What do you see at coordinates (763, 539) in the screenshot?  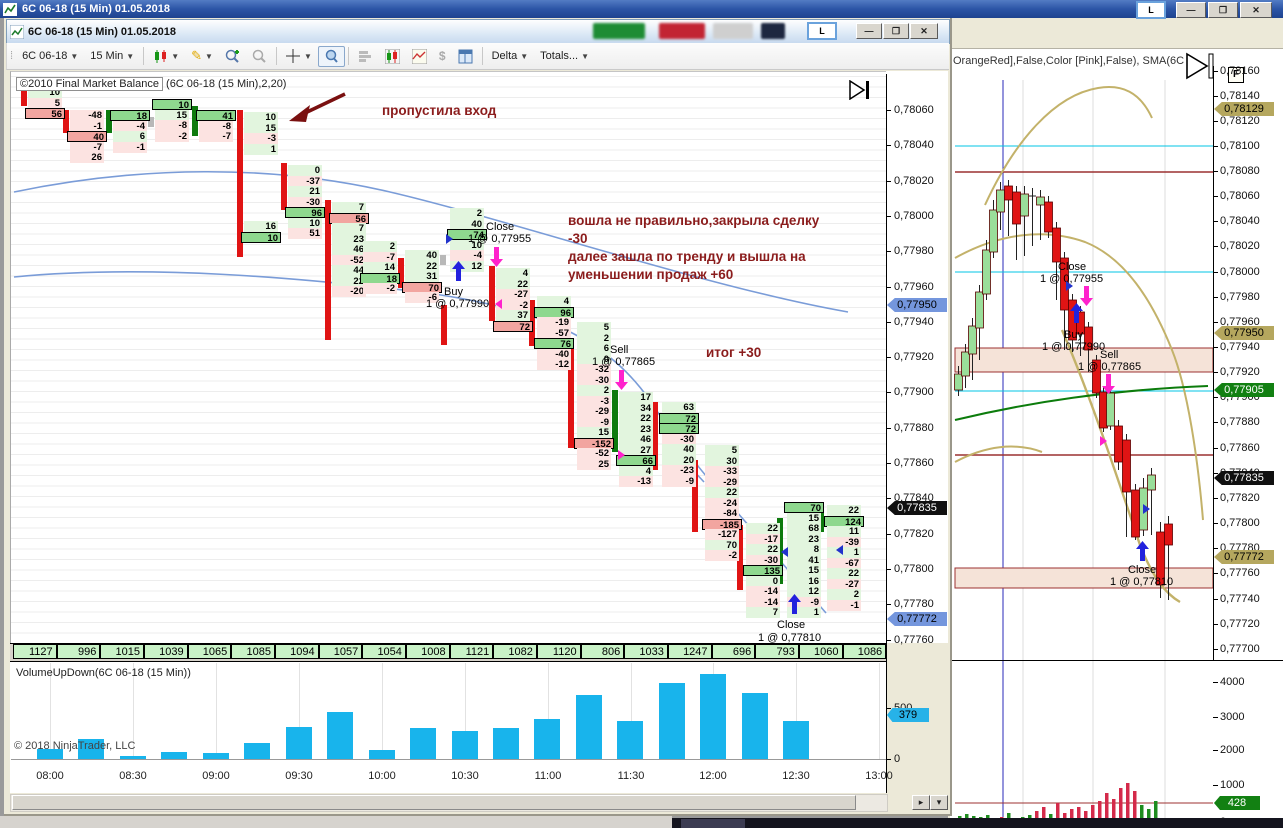 I see `footprint-cell: -17` at bounding box center [763, 539].